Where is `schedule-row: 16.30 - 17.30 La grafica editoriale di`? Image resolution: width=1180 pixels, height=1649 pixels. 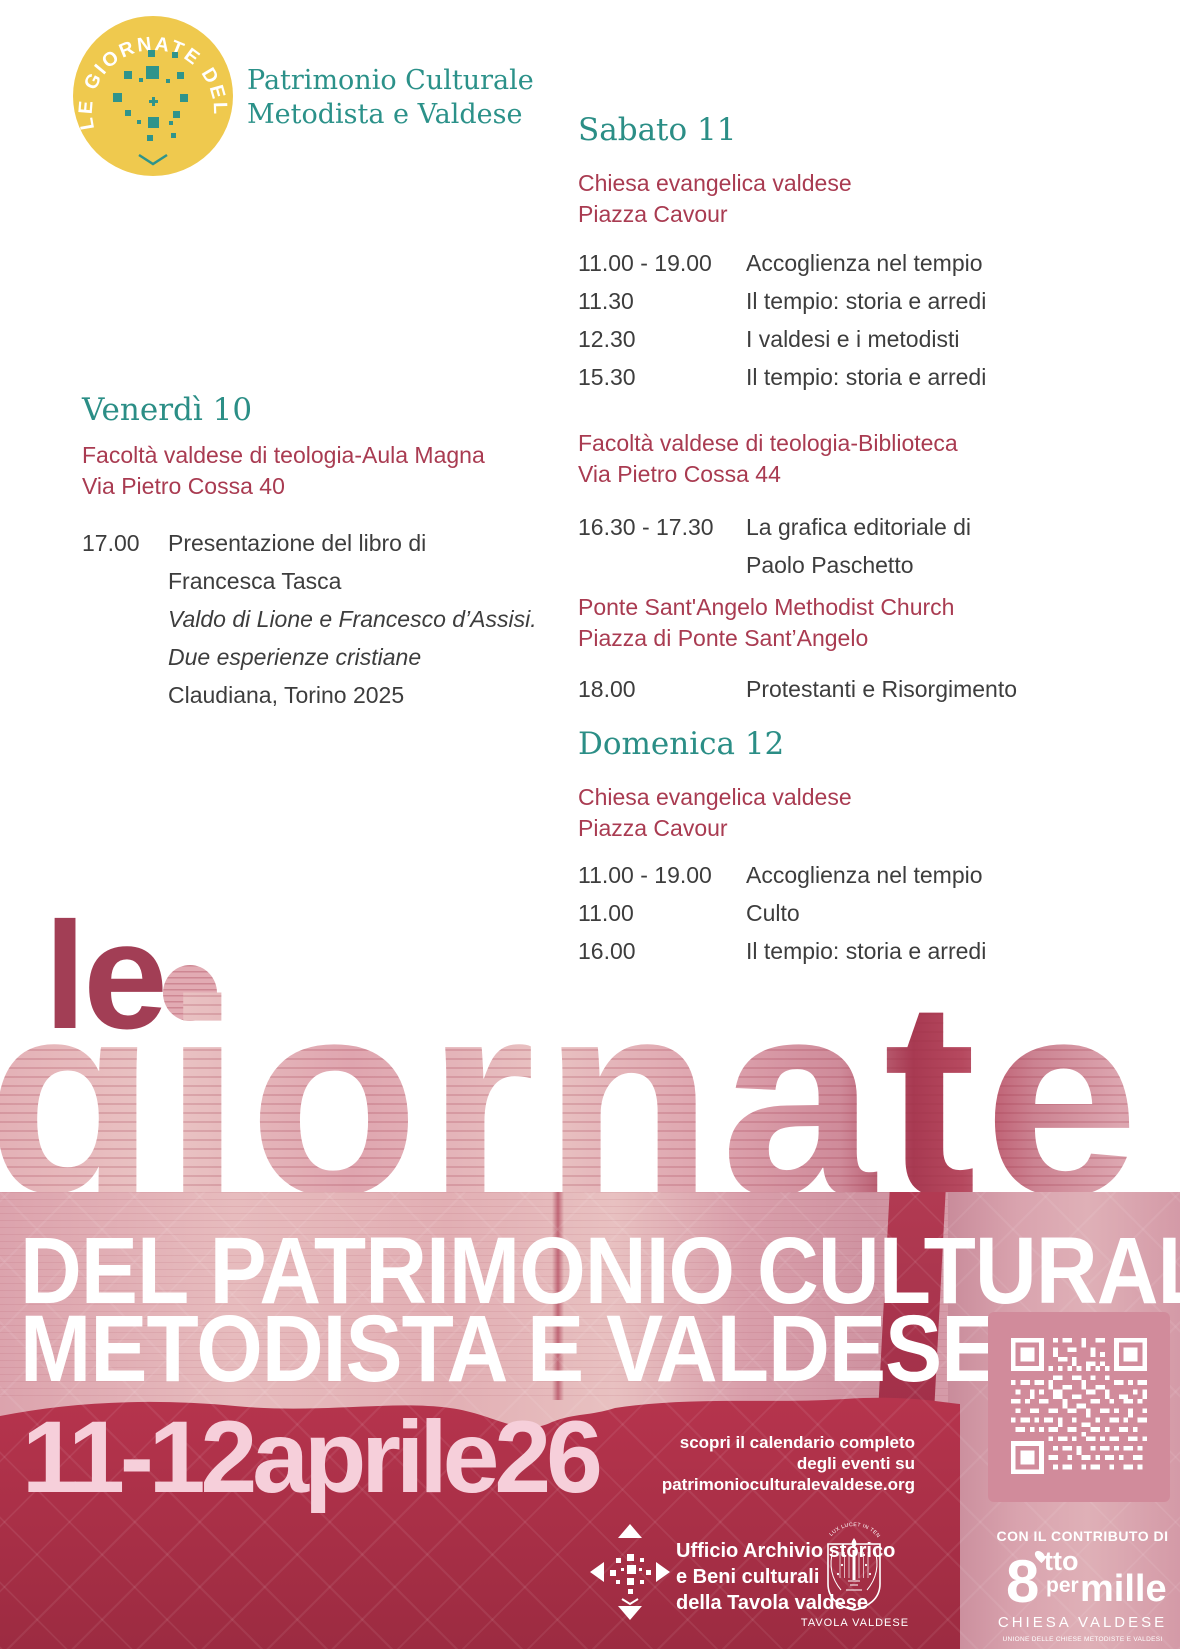 schedule-row: 16.30 - 17.30 La grafica editoriale di is located at coordinates (774, 527).